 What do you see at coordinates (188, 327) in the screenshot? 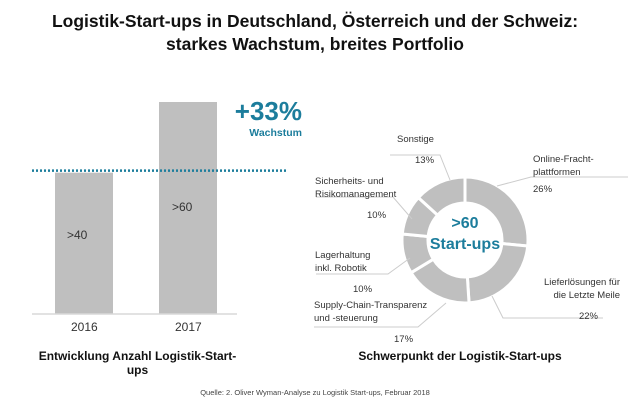
I see `x-tick-label: 2017` at bounding box center [188, 327].